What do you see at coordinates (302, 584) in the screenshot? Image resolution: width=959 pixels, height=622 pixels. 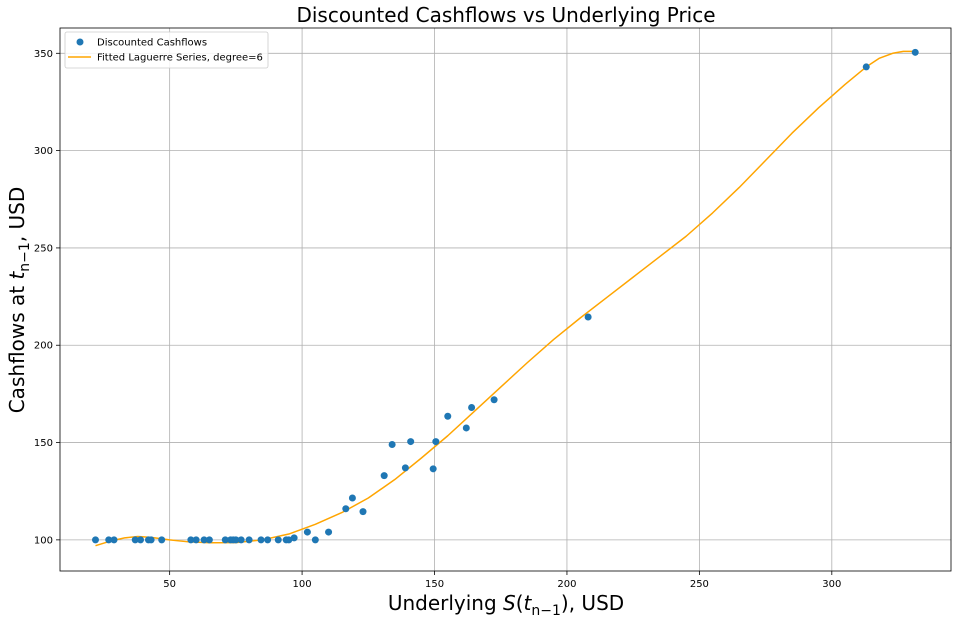 I see `x-tick-label: 100` at bounding box center [302, 584].